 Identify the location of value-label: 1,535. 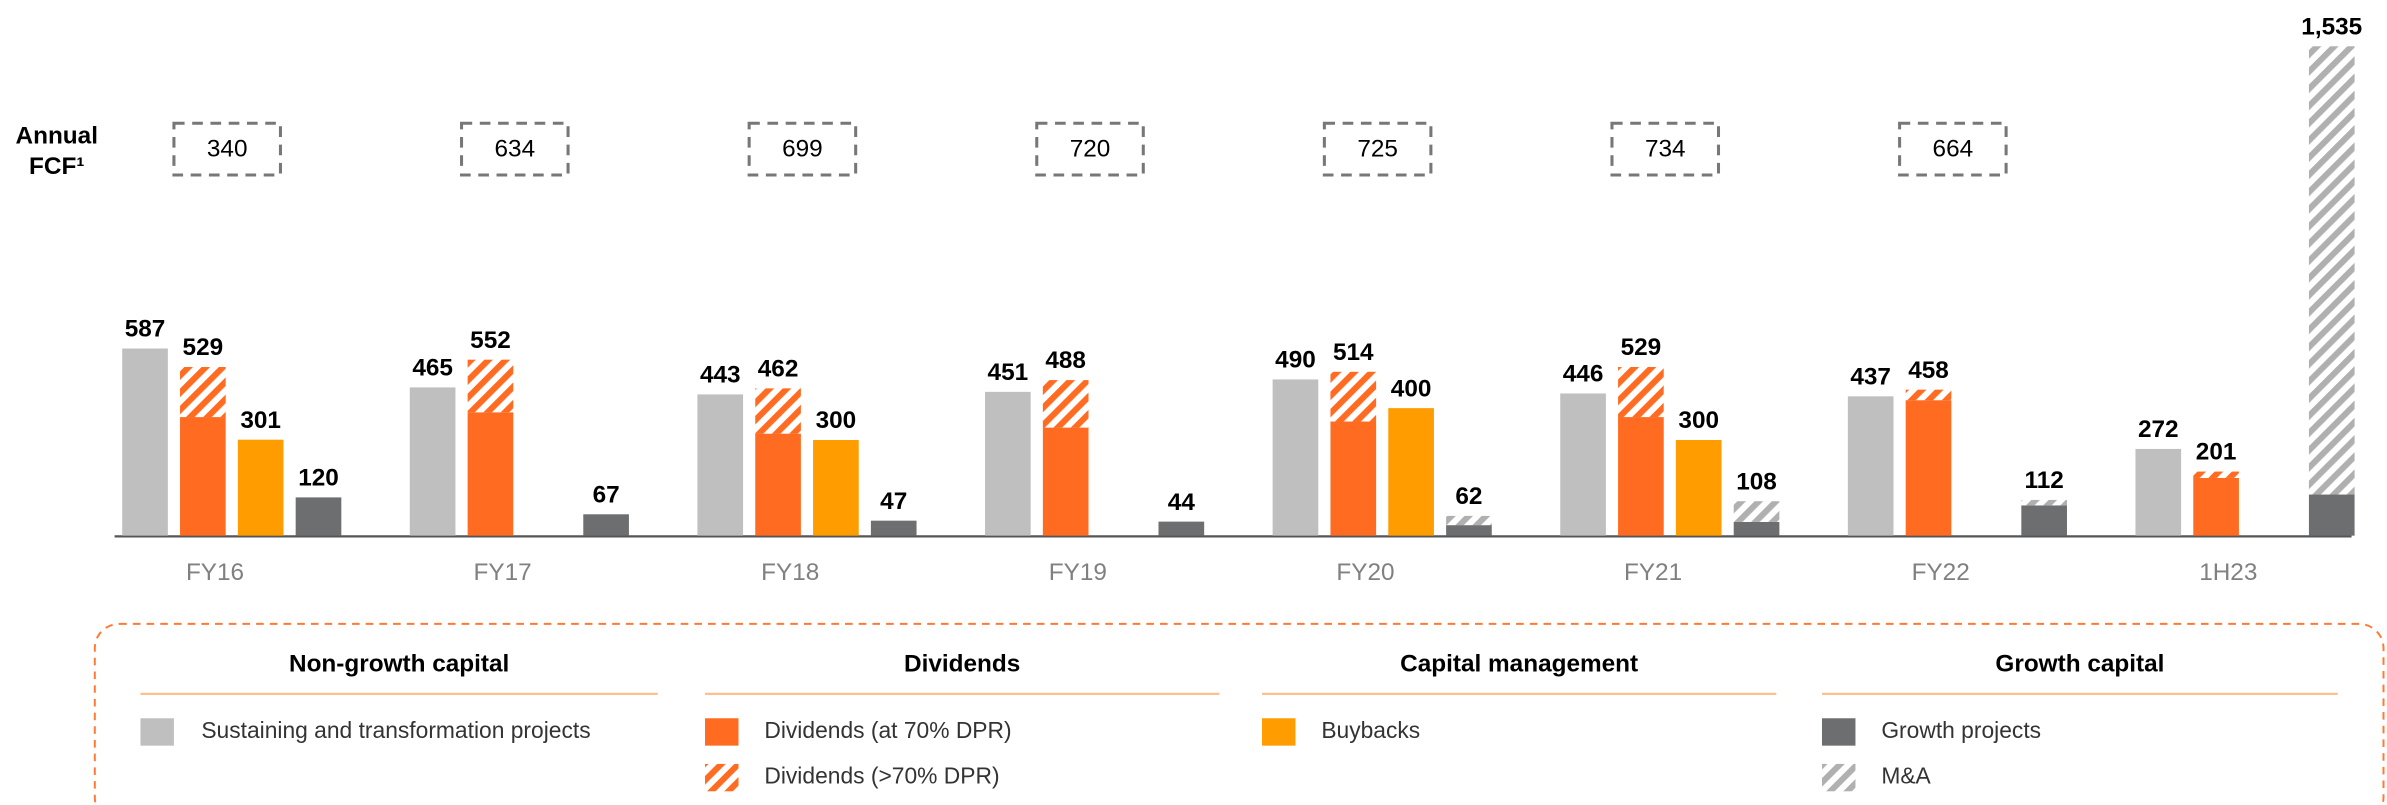
(2331, 26).